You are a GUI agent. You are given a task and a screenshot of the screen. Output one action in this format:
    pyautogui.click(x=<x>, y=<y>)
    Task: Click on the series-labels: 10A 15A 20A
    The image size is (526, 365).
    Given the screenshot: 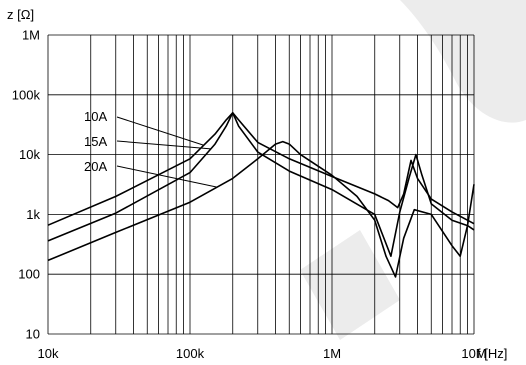 What is the action you would take?
    pyautogui.click(x=95, y=141)
    